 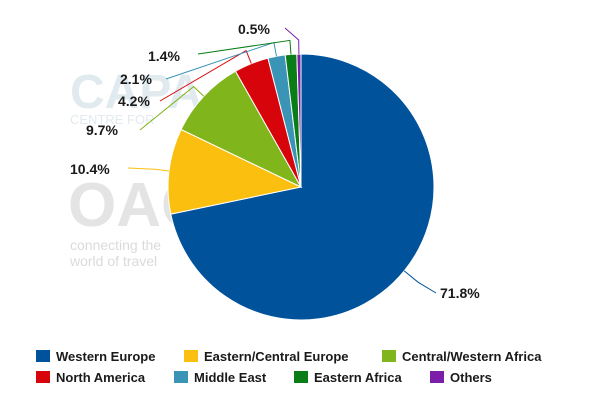 I want to click on legend-item-north-america: North America, so click(x=105, y=377).